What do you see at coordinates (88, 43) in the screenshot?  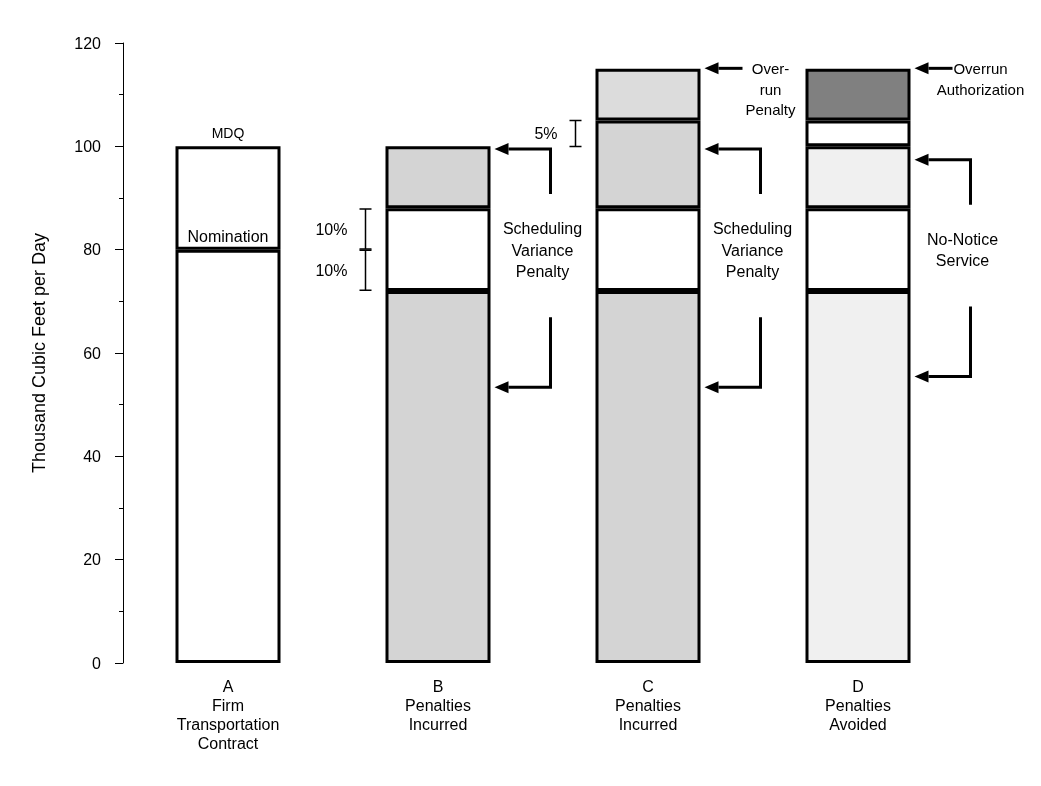 I see `y-tick-label: 120` at bounding box center [88, 43].